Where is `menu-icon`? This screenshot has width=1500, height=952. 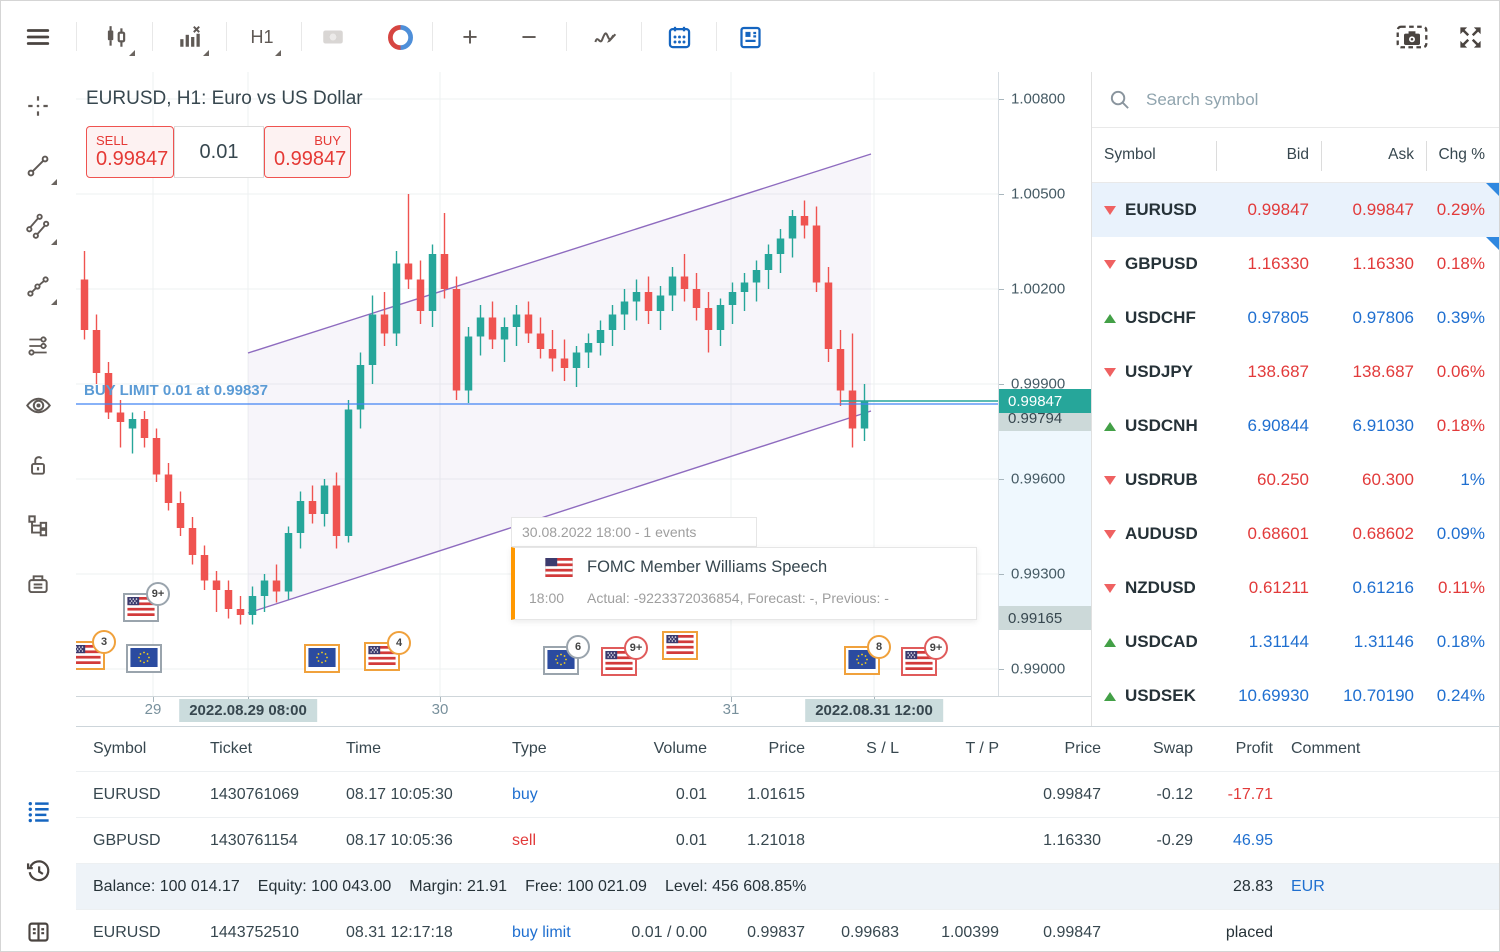
menu-icon is located at coordinates (38, 37).